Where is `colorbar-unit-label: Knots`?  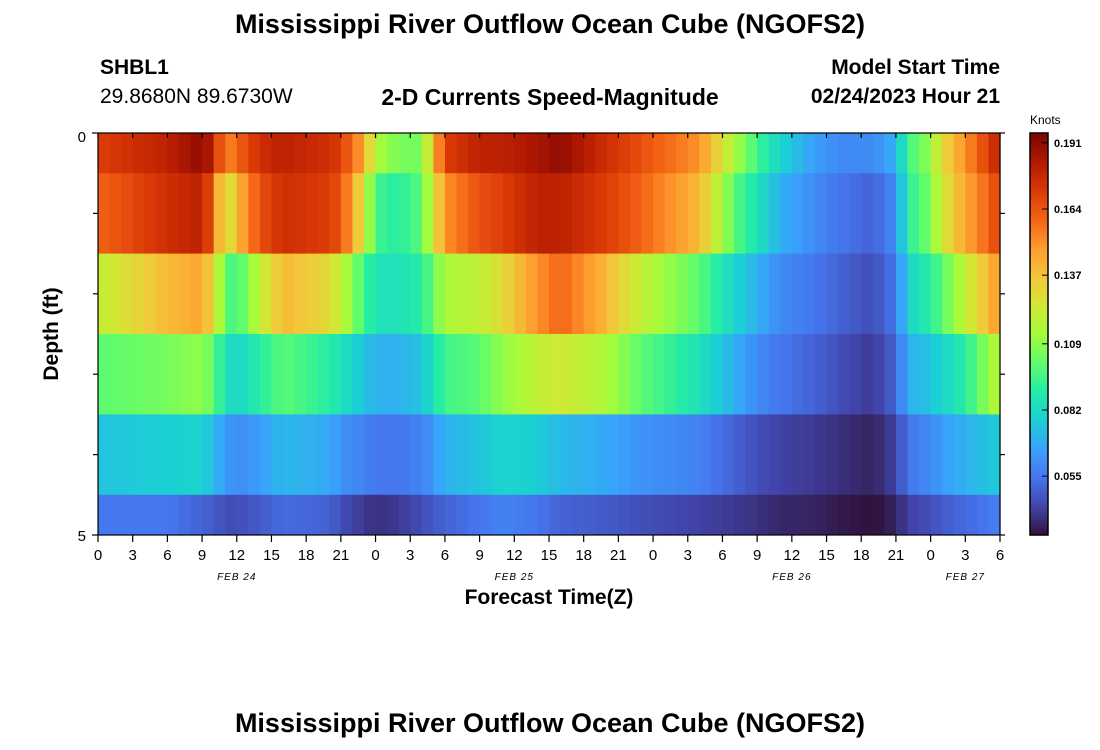 colorbar-unit-label: Knots is located at coordinates (1045, 120).